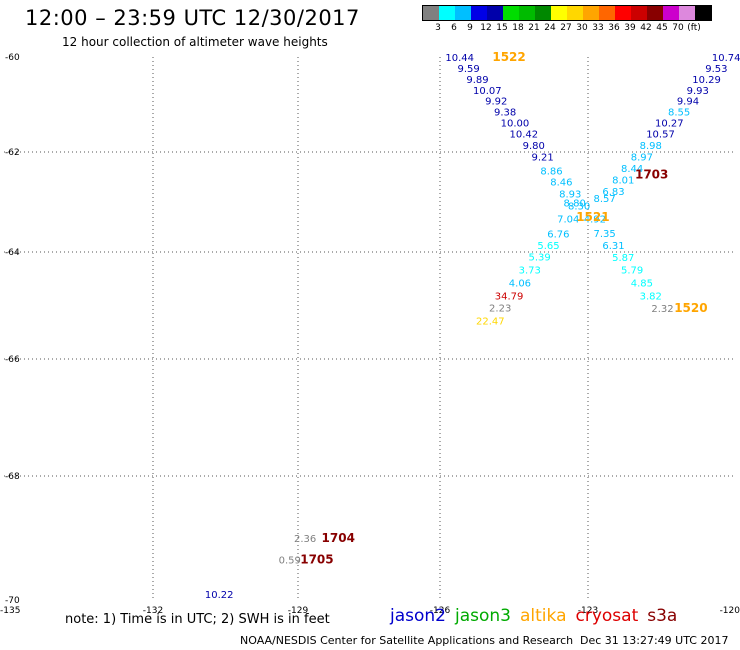  I want to click on wave-height-label: 9.93, so click(698, 91).